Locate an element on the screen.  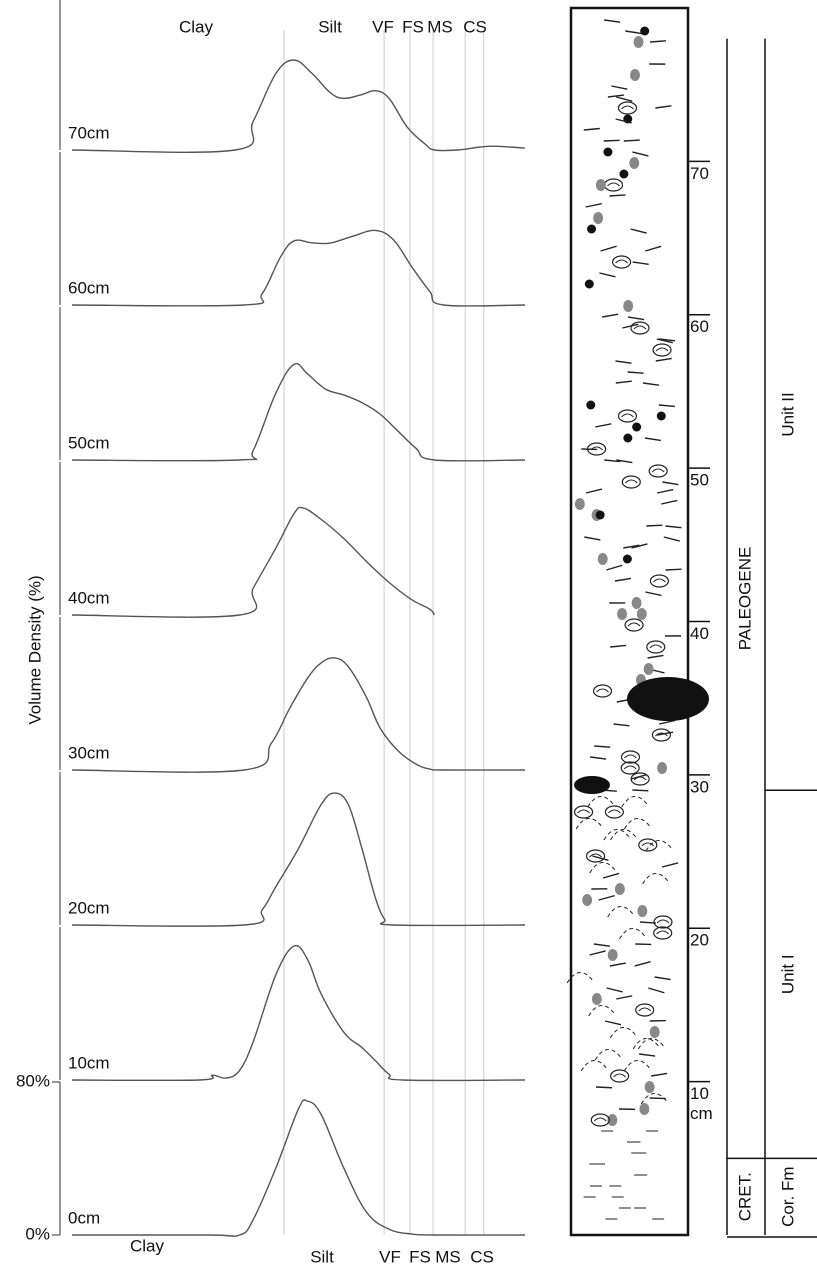
clast is located at coordinates (668, 699).